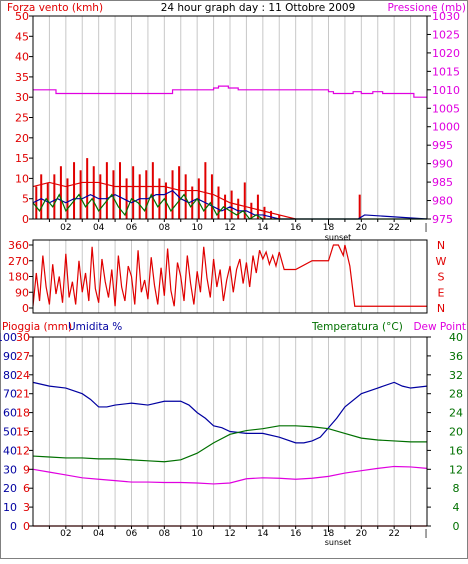 Image resolution: width=468 pixels, height=564 pixels. I want to click on y-tick-label-right: 1015, so click(446, 71).